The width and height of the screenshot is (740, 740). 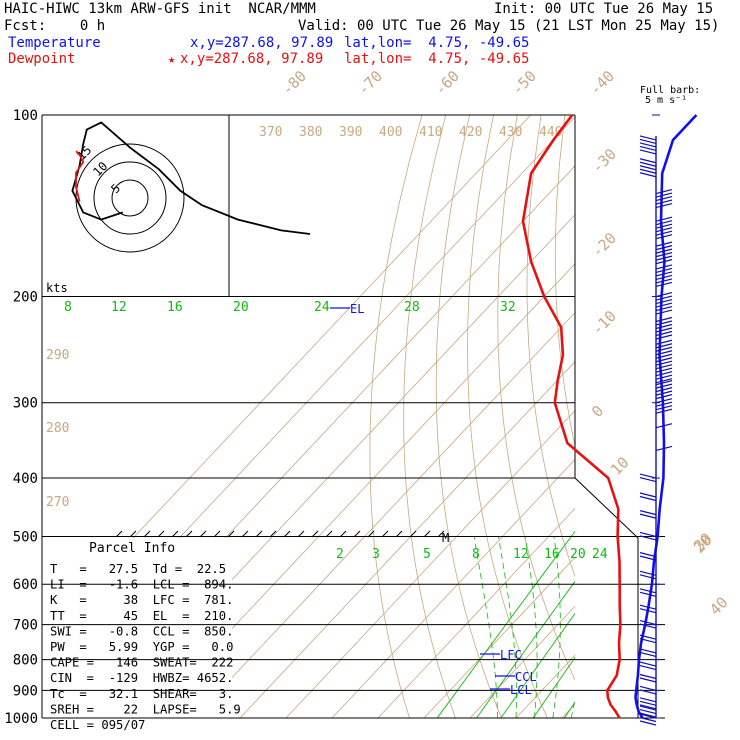 What do you see at coordinates (390, 132) in the screenshot?
I see `potential-temperature-label: 400` at bounding box center [390, 132].